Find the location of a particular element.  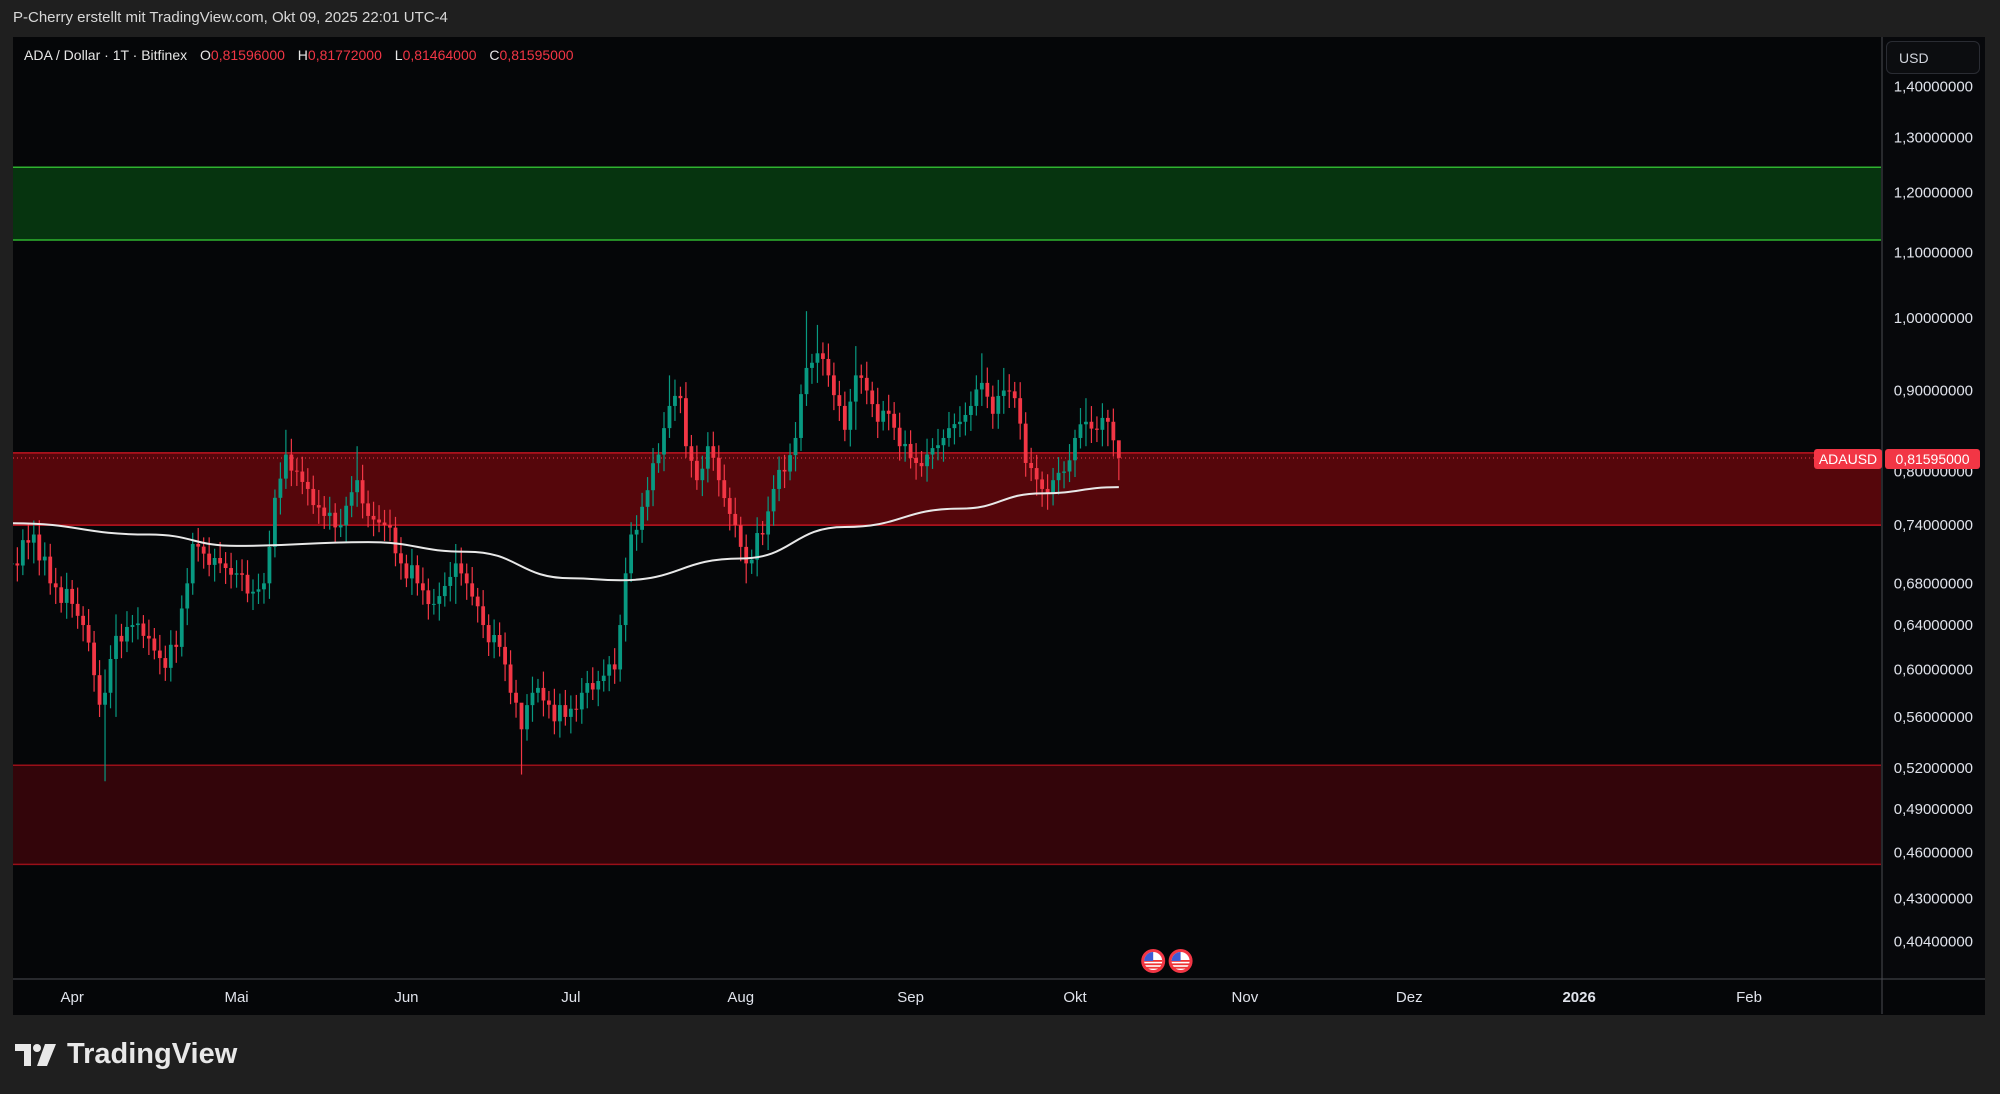

close-value: 0,81595000 is located at coordinates (536, 55).